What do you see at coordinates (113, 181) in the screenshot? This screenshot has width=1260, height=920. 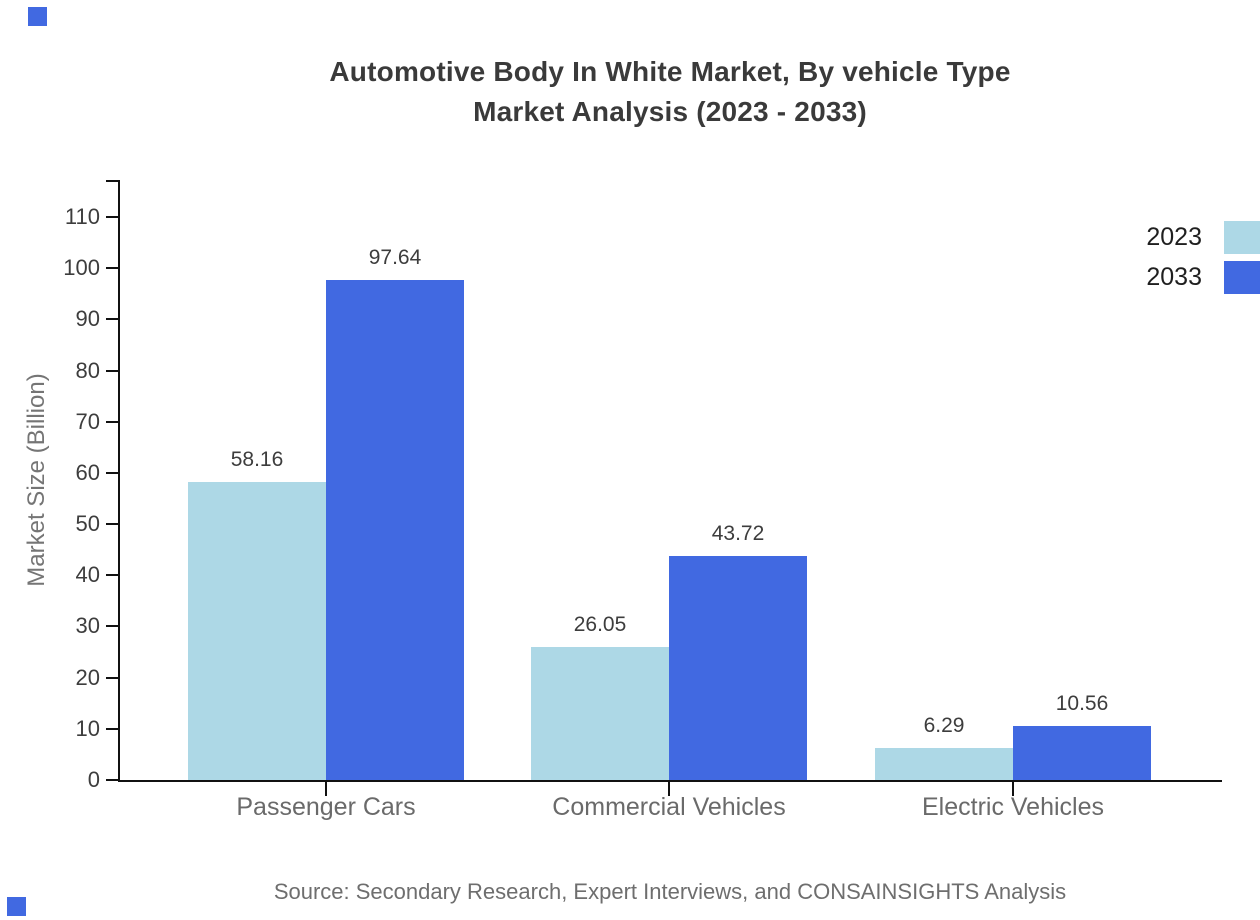 I see `y-axis-cap` at bounding box center [113, 181].